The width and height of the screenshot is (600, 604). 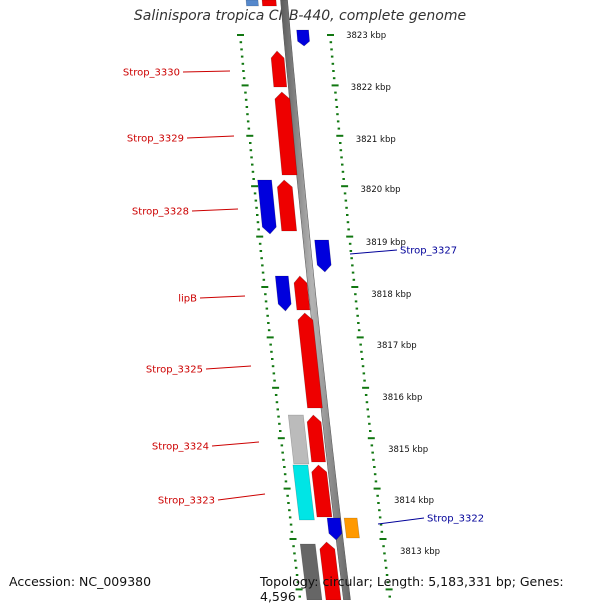 What do you see at coordinates (397, 346) in the screenshot?
I see `kbp-label: 3817 kbp` at bounding box center [397, 346].